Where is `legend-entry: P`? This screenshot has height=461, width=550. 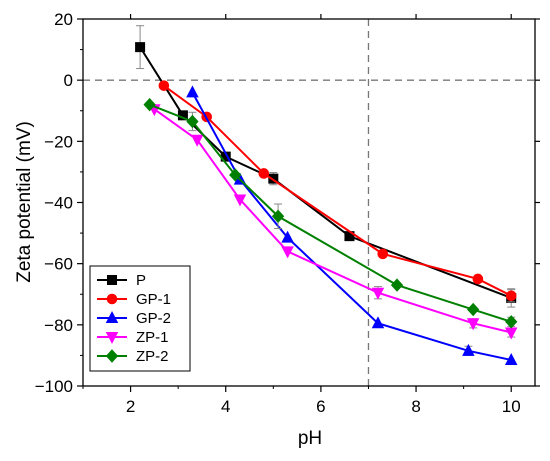 legend-entry: P is located at coordinates (121, 280).